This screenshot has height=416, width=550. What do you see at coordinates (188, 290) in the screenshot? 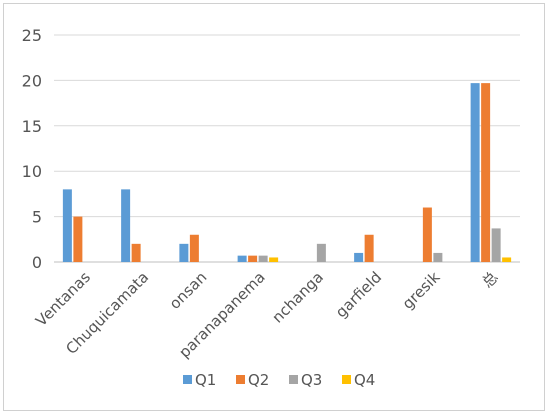
I see `category-label: onsan` at bounding box center [188, 290].